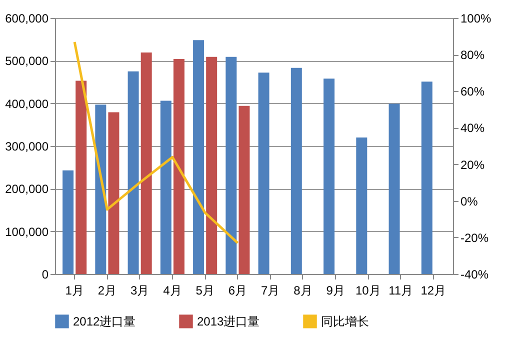 The width and height of the screenshot is (505, 345). What do you see at coordinates (474, 275) in the screenshot?
I see `y2-tick-label: -40%` at bounding box center [474, 275].